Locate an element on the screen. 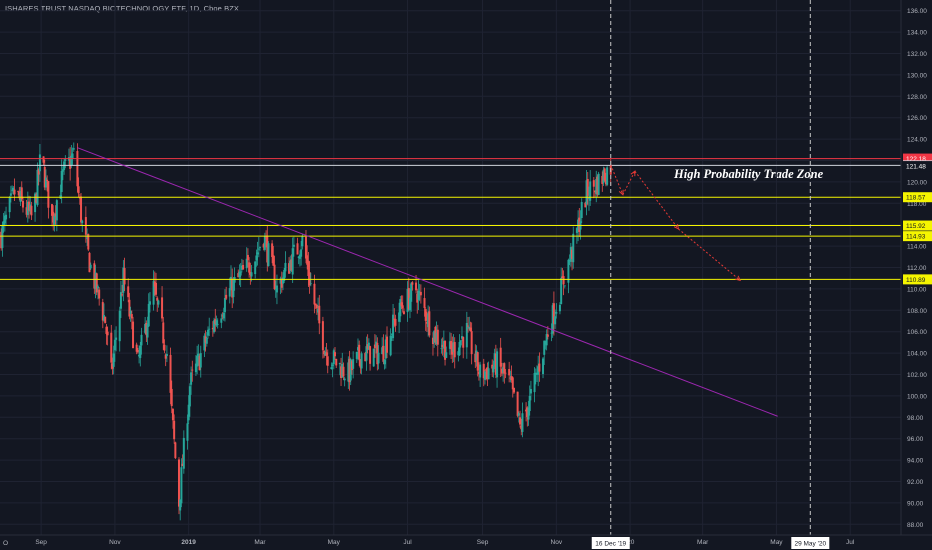 This screenshot has width=932, height=550. time-tick-label: May is located at coordinates (776, 542).